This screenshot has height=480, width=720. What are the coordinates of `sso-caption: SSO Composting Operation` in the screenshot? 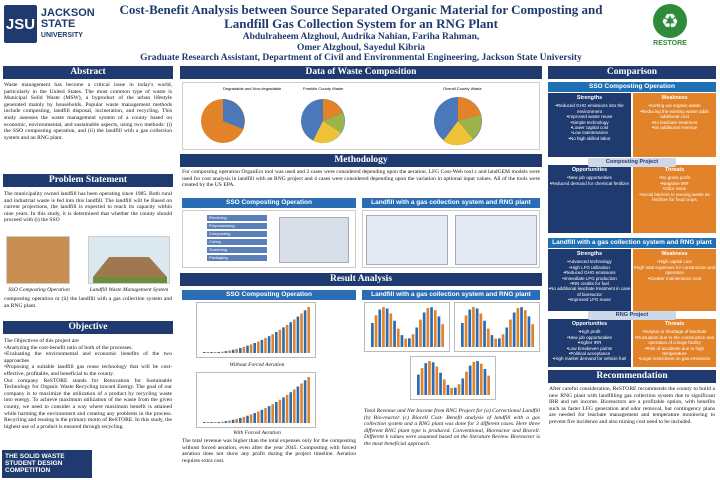 It's located at (39, 290).